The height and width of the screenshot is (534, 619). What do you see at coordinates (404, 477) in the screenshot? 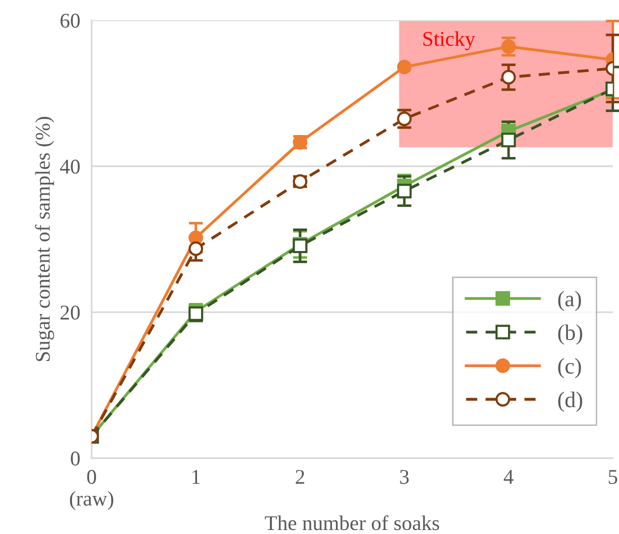
I see `x-tick-label: 3` at bounding box center [404, 477].